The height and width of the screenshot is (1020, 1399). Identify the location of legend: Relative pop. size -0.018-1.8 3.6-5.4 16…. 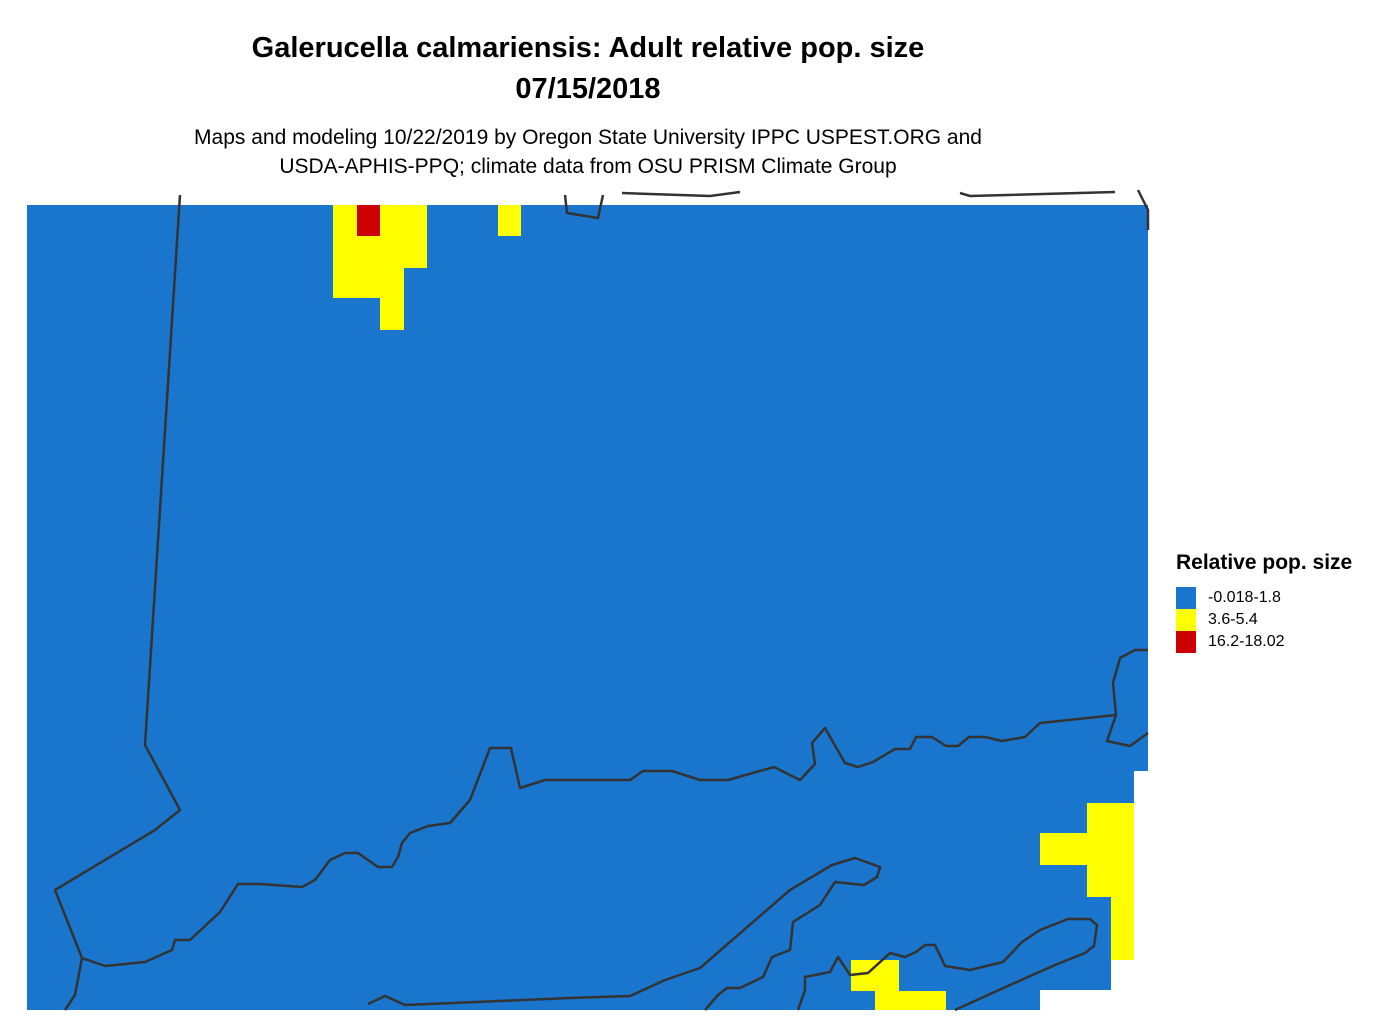
(1264, 602).